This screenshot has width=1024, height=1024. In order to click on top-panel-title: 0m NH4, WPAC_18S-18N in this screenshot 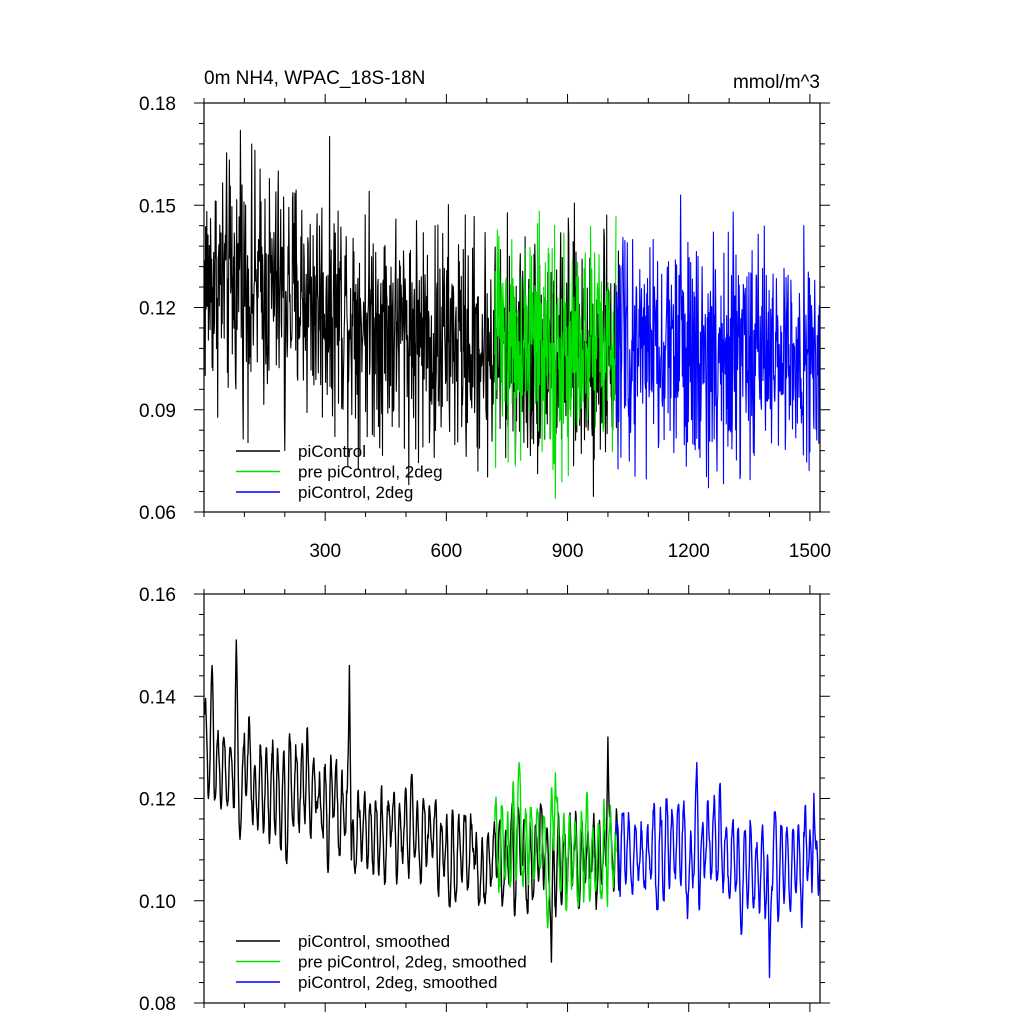, I will do `click(314, 78)`.